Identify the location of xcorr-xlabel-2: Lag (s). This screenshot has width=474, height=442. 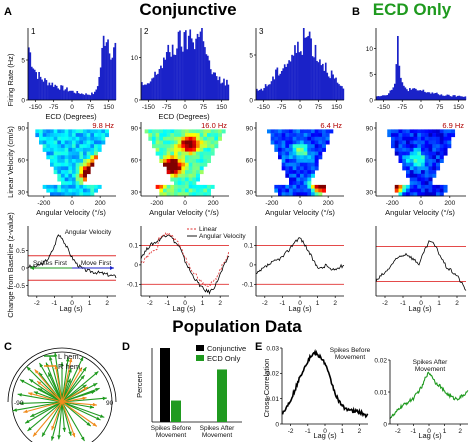
(430, 435).